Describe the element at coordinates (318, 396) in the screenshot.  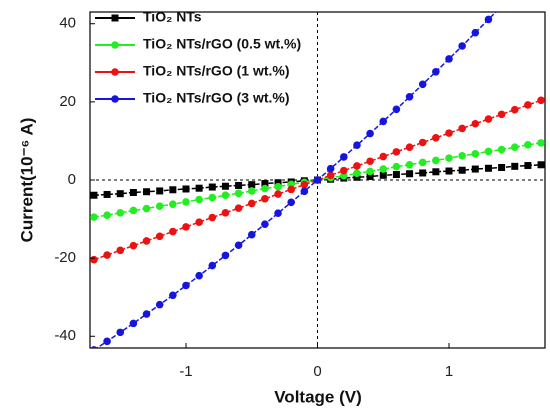
I see `x-axis-title: Voltage (V)` at that location.